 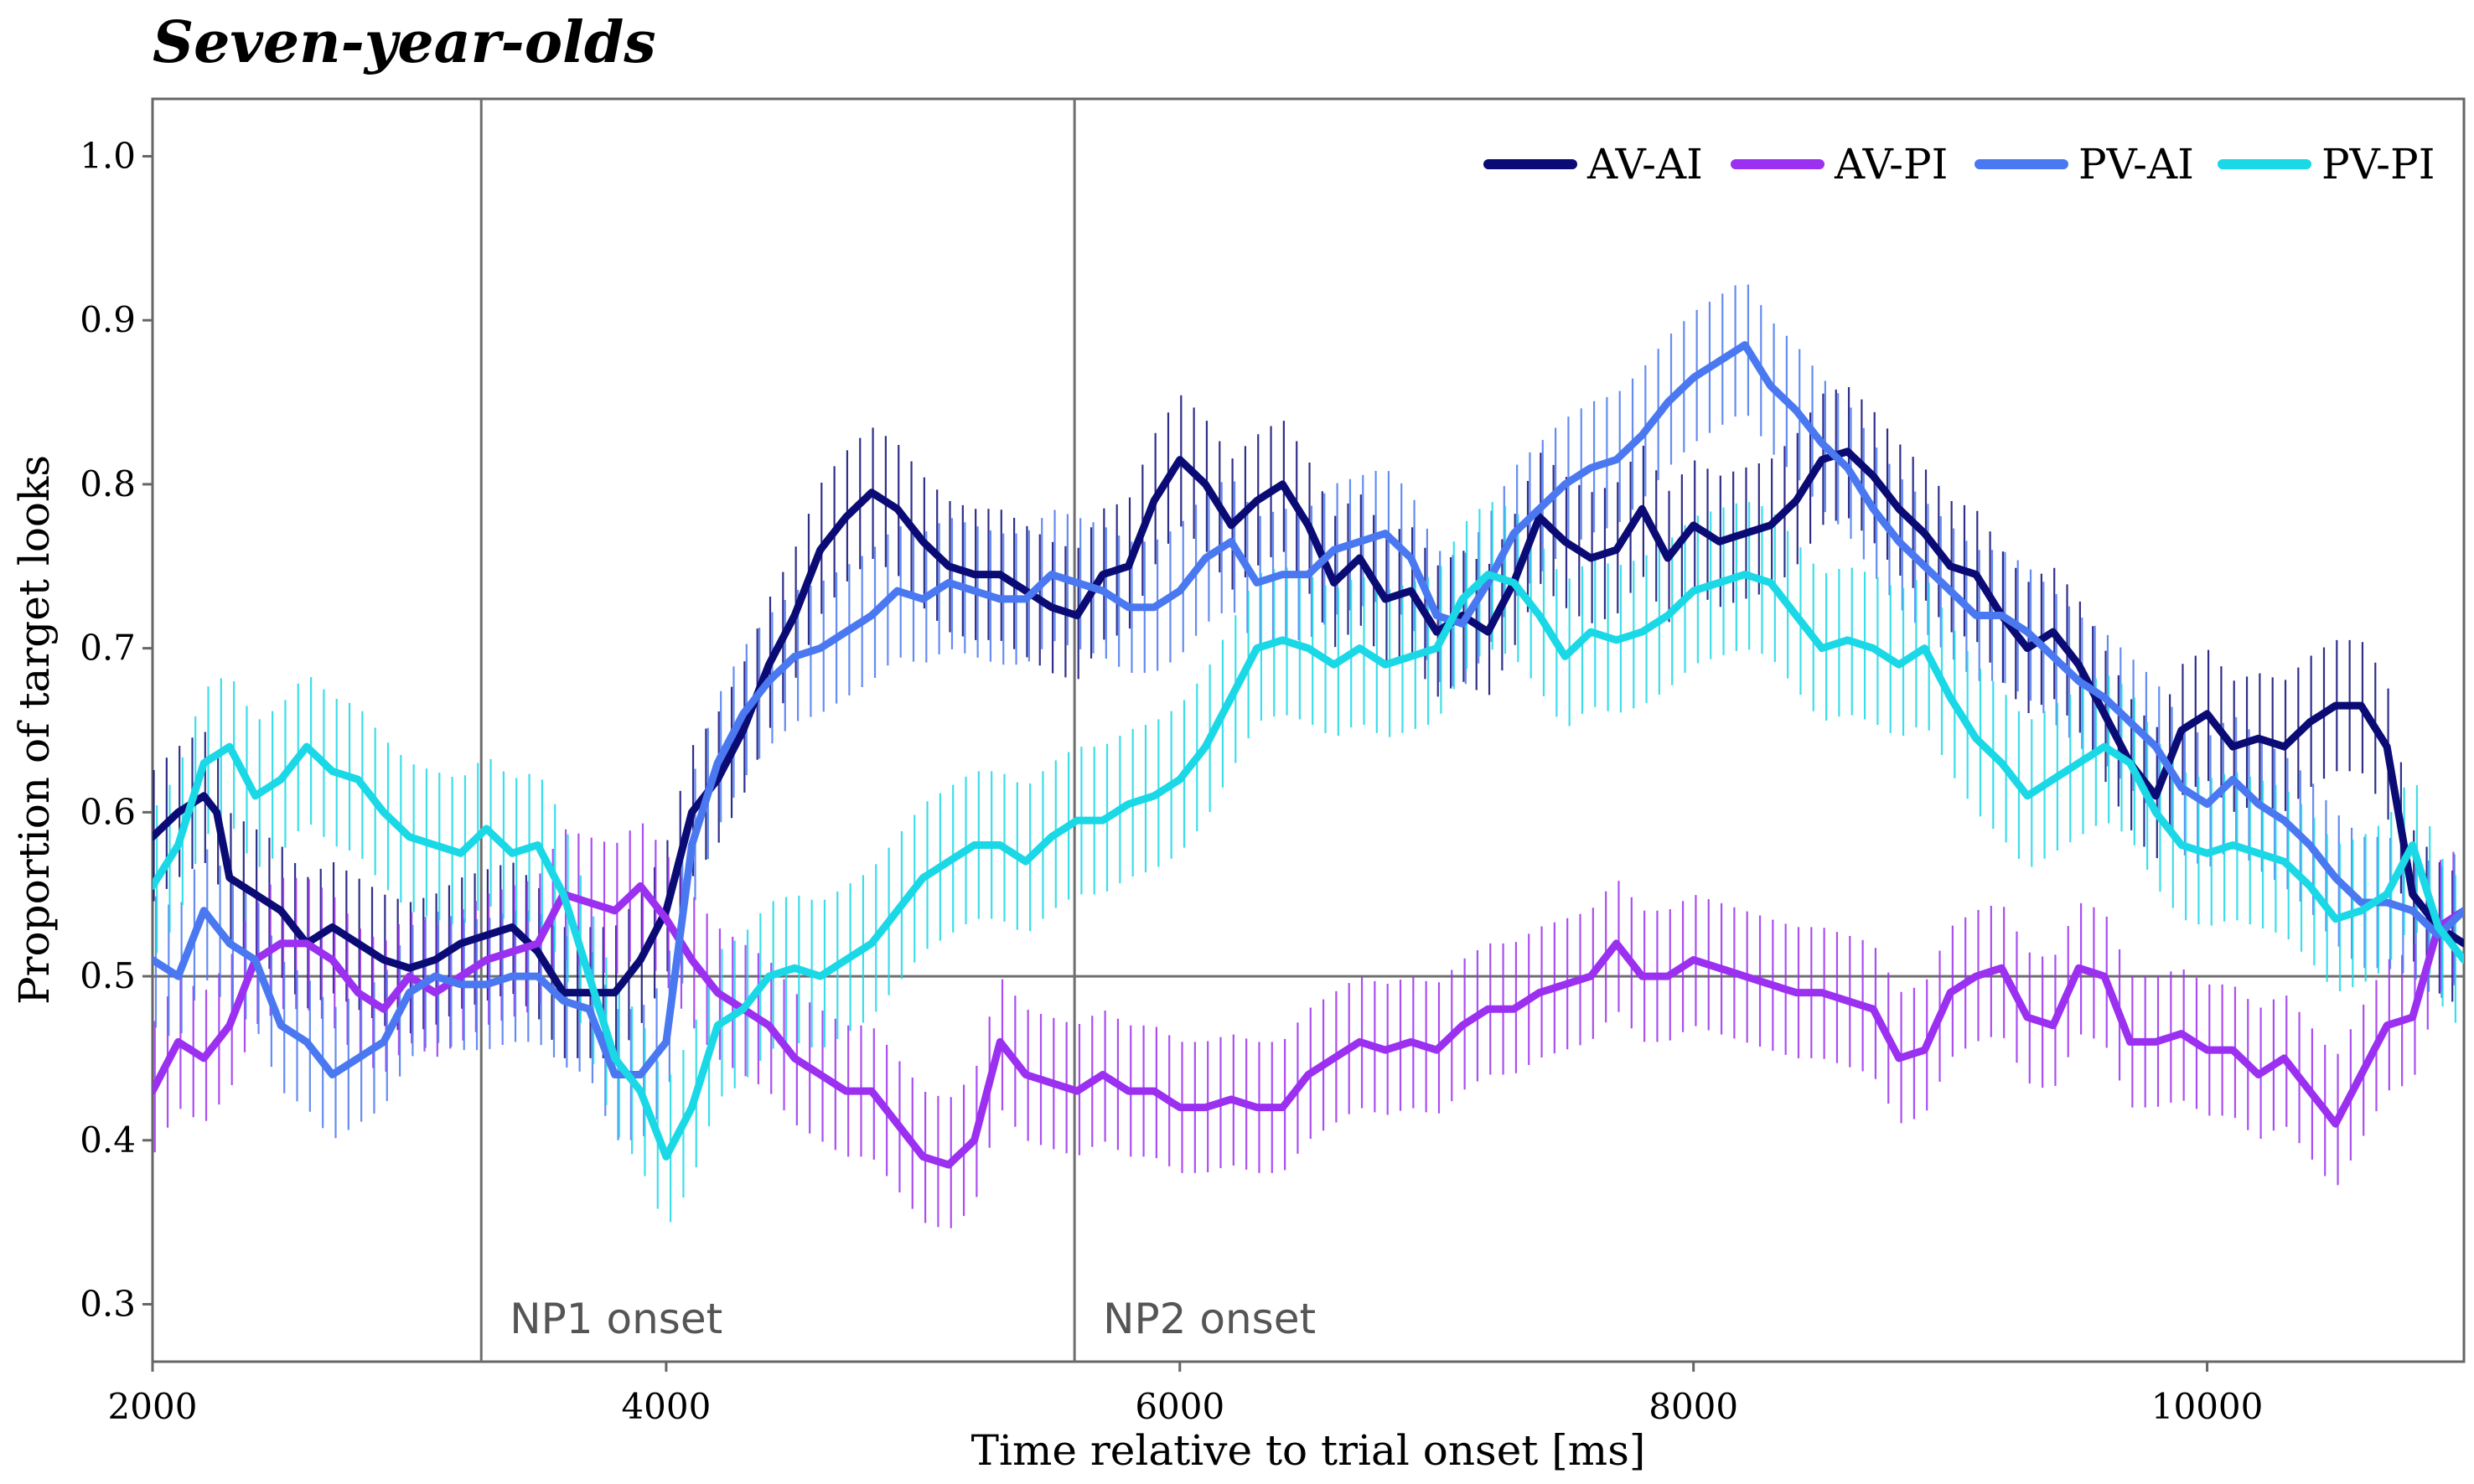 What do you see at coordinates (1693, 1406) in the screenshot?
I see `x-tick-label: 8000` at bounding box center [1693, 1406].